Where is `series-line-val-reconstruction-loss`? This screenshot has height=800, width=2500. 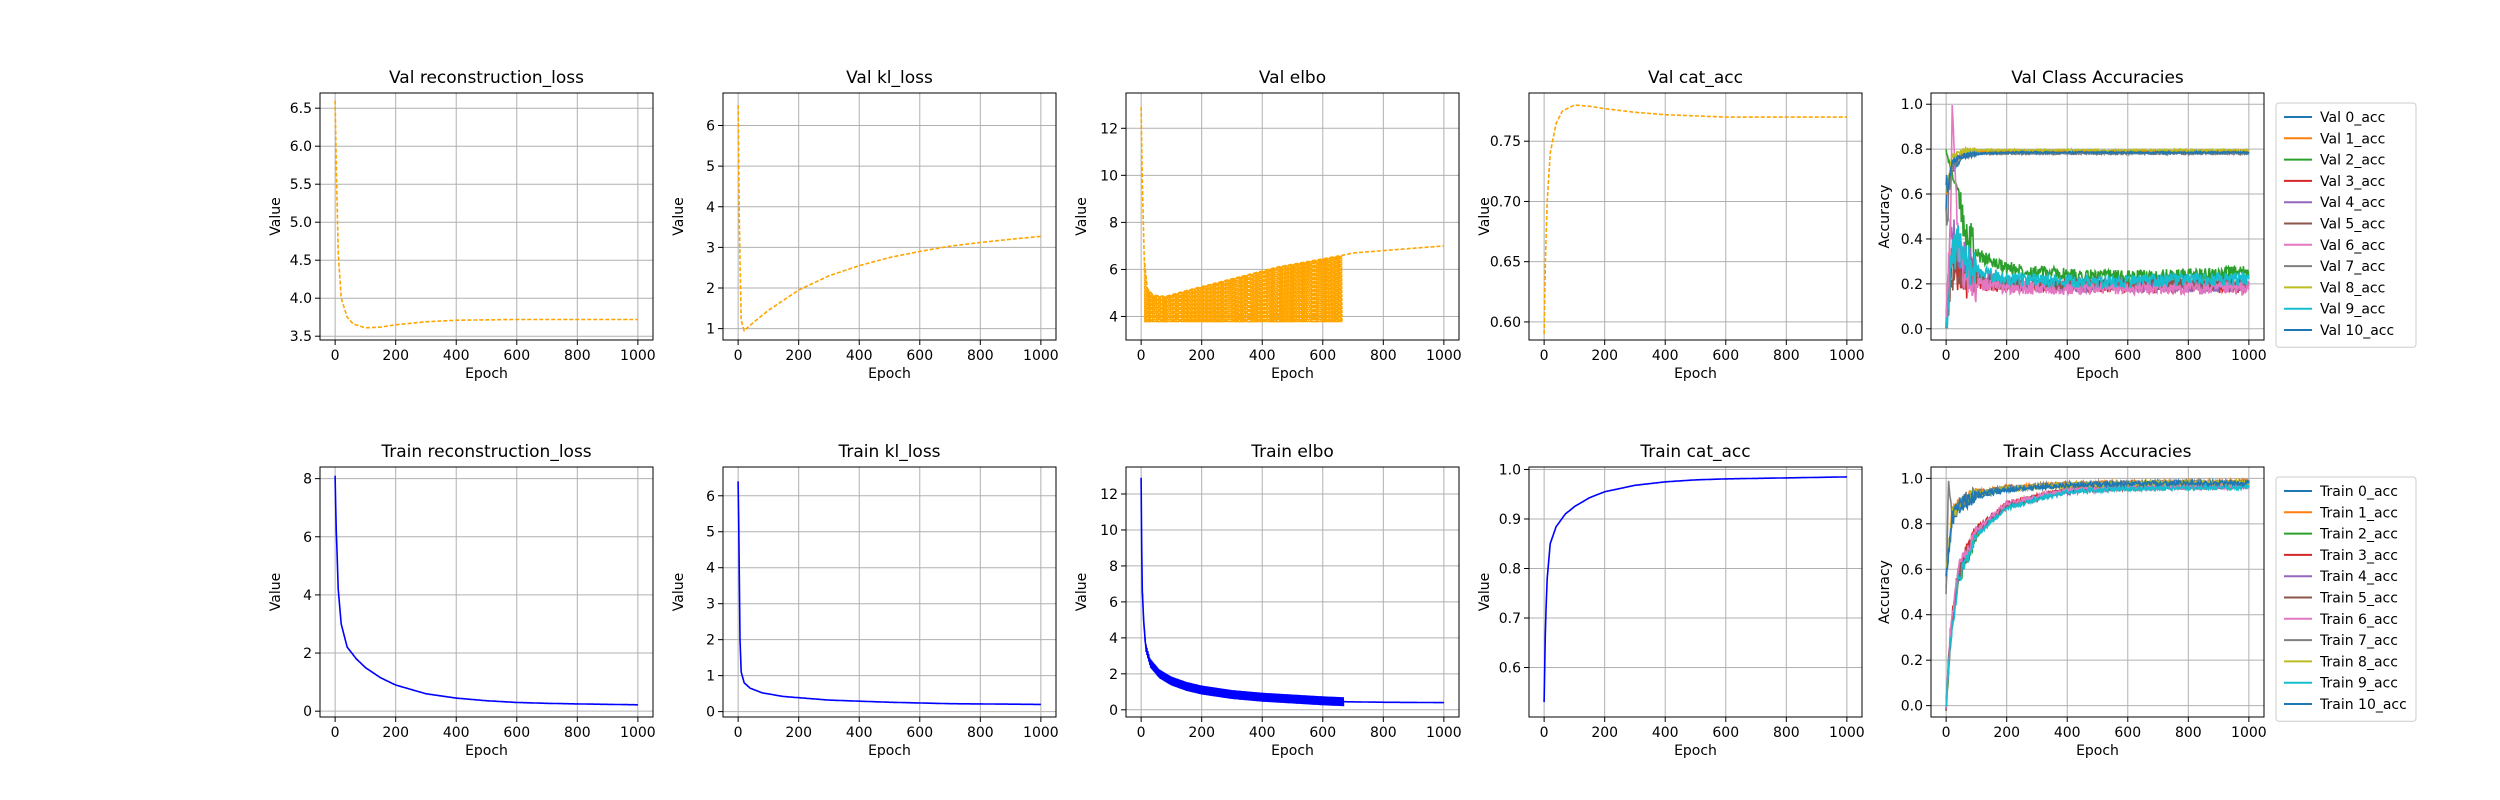 series-line-val-reconstruction-loss is located at coordinates (486, 214).